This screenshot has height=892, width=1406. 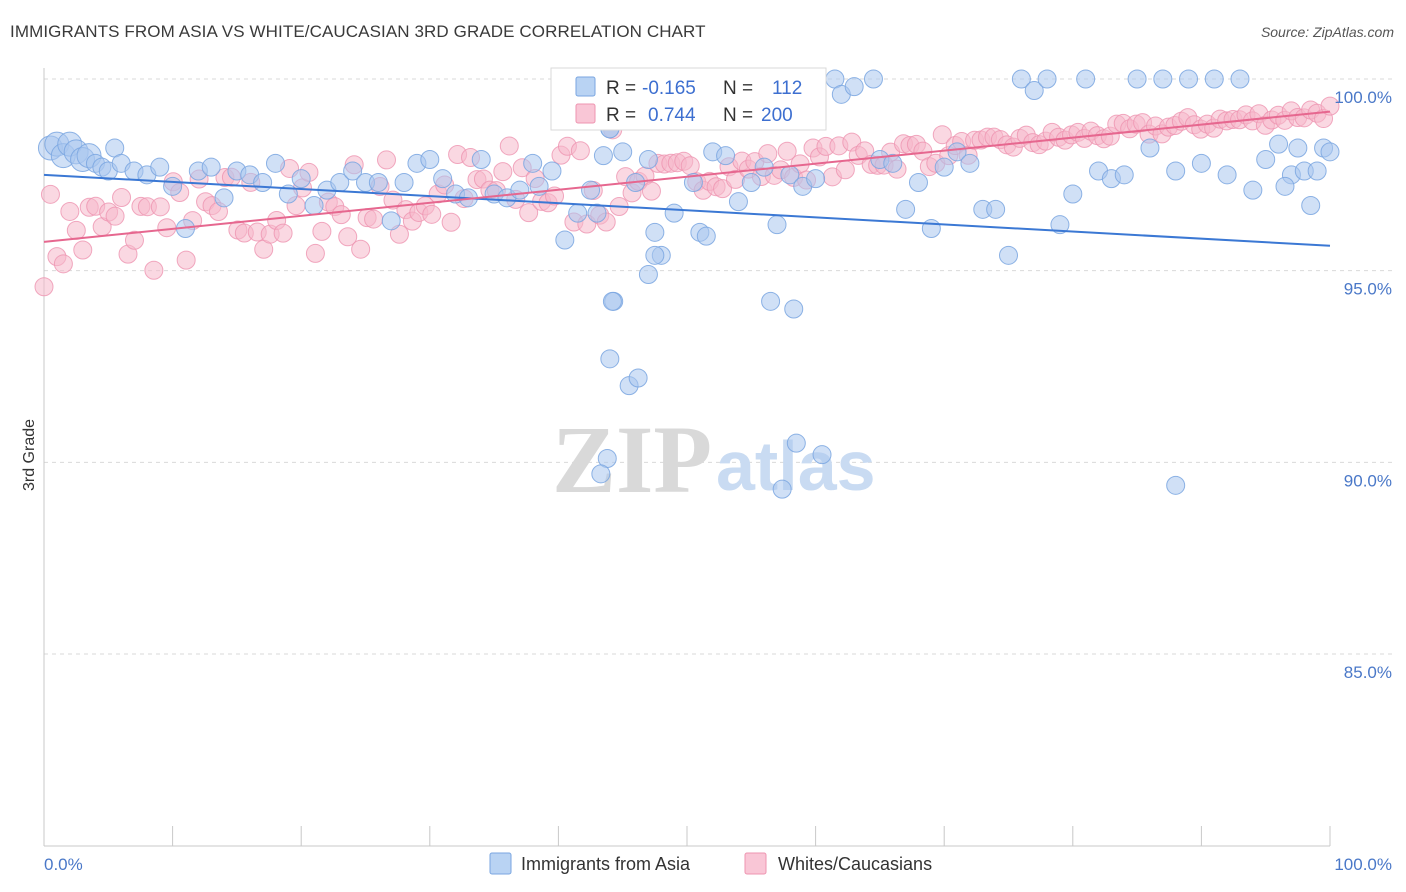 I want to click on correlation-legend: R = -0.165 N = 112 R = 0.744 N = 200, so click(x=688, y=99).